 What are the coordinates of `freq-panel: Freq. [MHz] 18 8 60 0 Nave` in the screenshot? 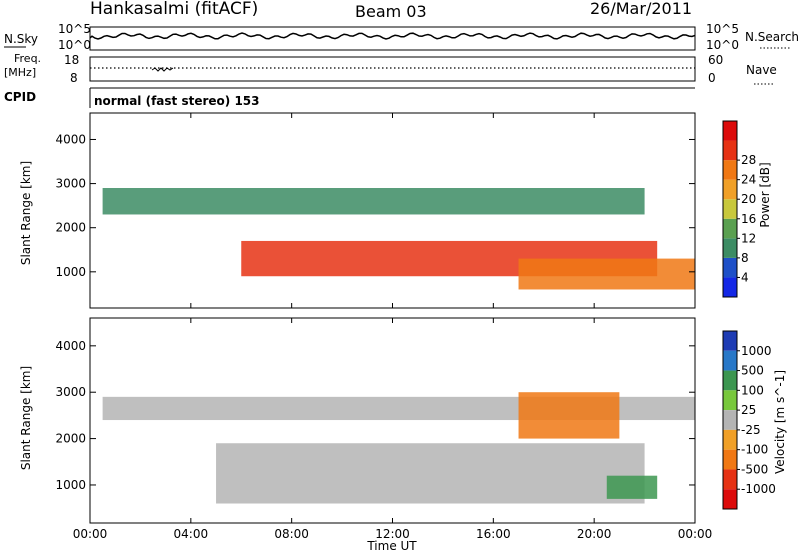 It's located at (390, 68).